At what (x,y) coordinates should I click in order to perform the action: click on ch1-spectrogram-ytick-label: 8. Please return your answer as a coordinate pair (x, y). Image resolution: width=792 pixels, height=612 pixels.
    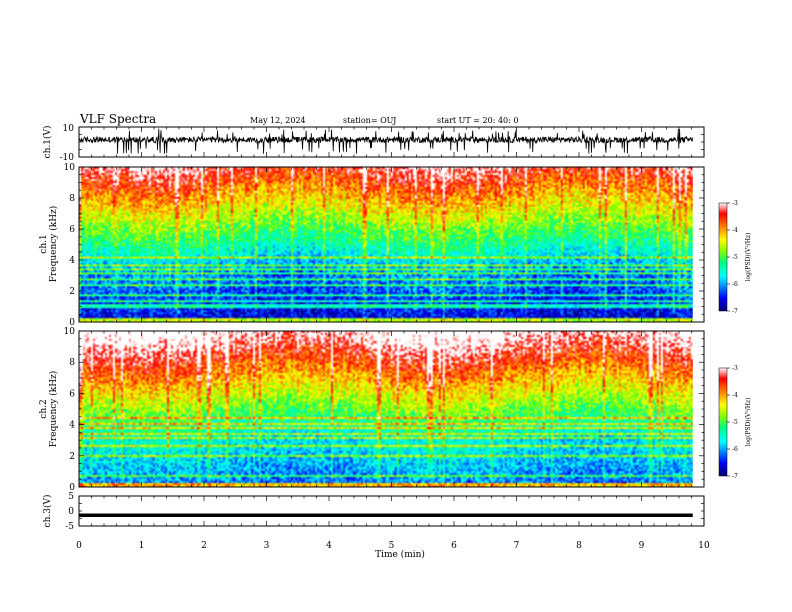
    Looking at the image, I should click on (72, 199).